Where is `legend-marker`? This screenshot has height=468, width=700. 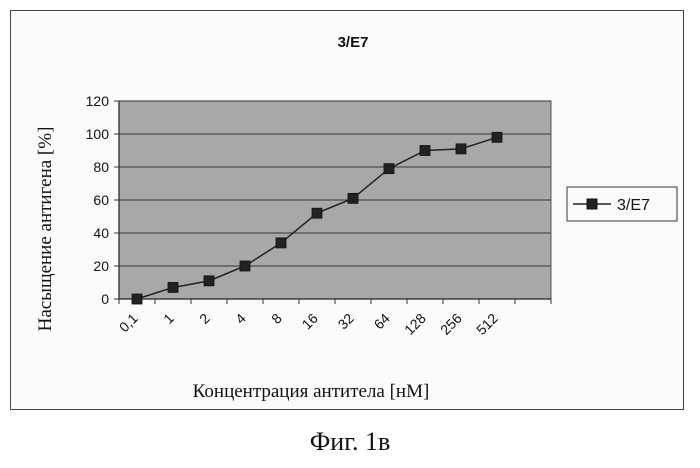
legend-marker is located at coordinates (592, 204).